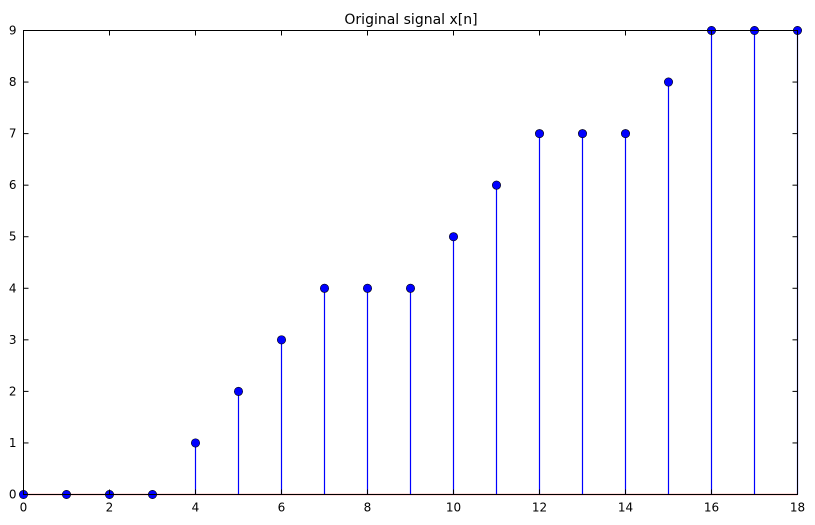  Describe the element at coordinates (196, 508) in the screenshot. I see `x-tick-label: 4` at that location.